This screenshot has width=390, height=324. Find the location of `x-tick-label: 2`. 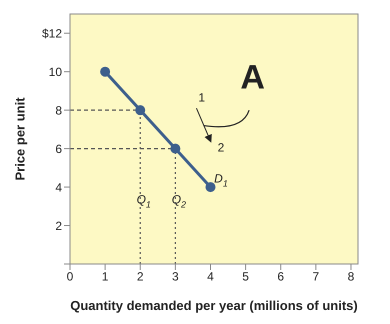

x-tick-label: 2 is located at coordinates (140, 277).